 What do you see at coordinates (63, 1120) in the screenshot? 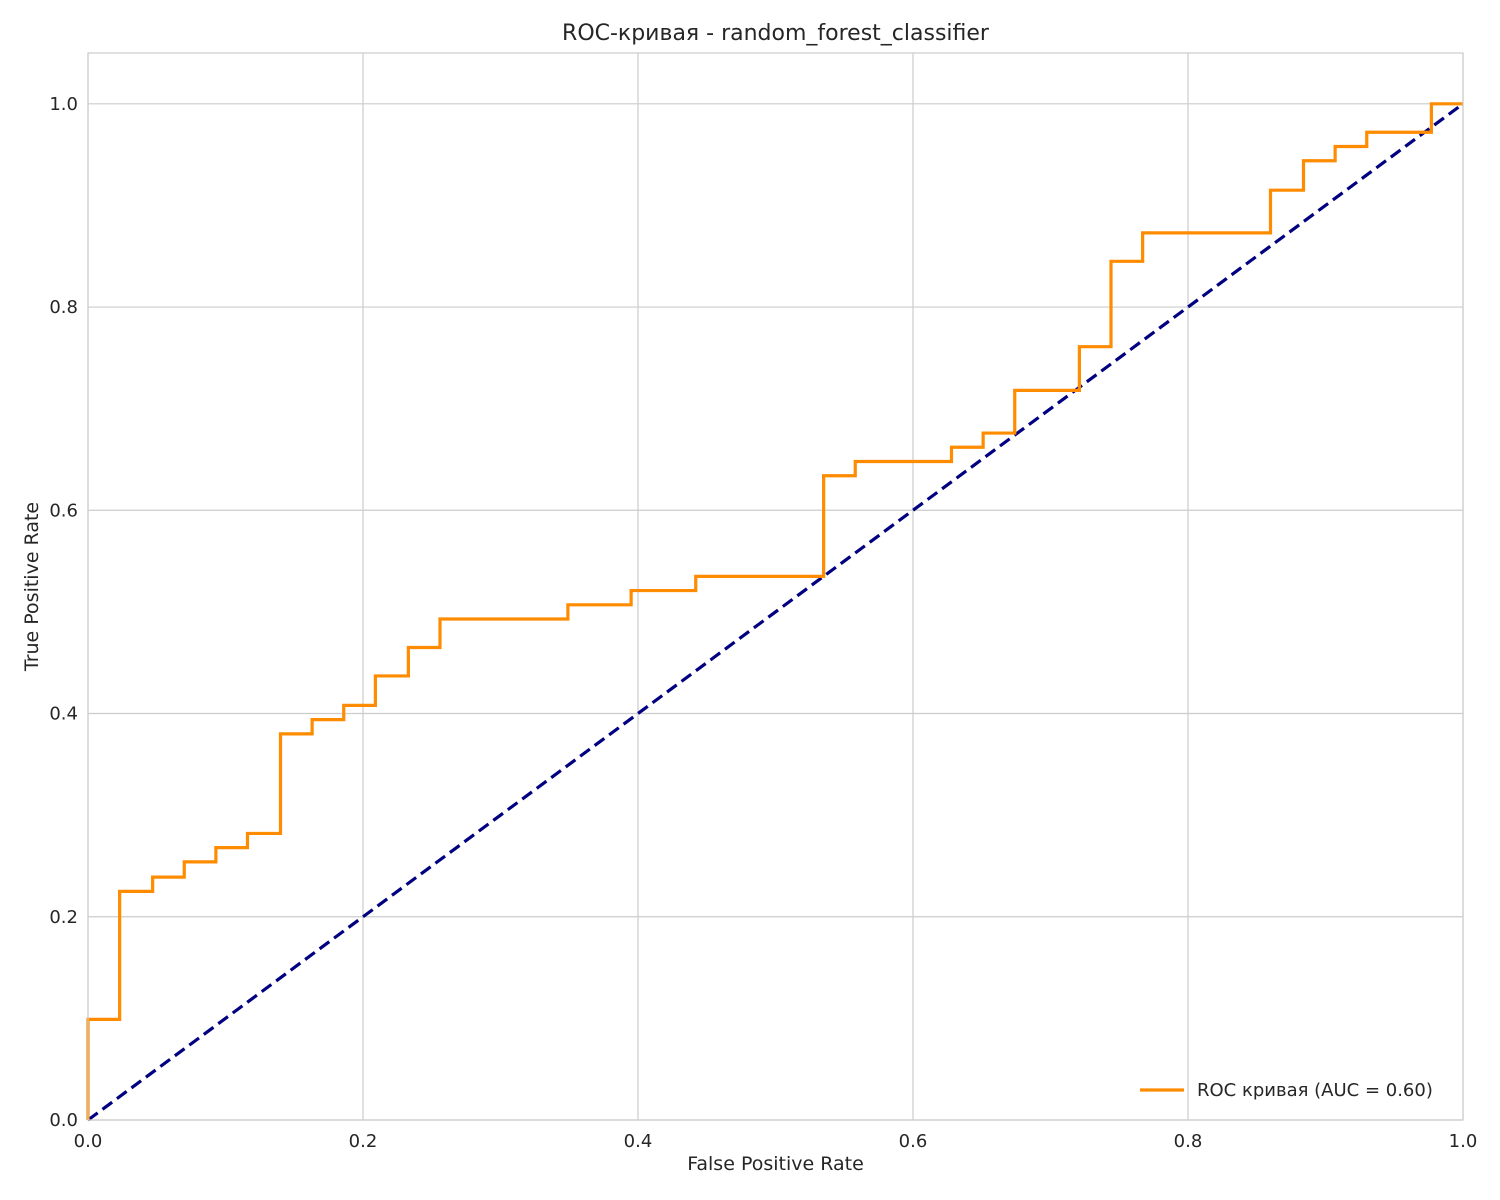
I see `y-tick-label: 0.0` at bounding box center [63, 1120].